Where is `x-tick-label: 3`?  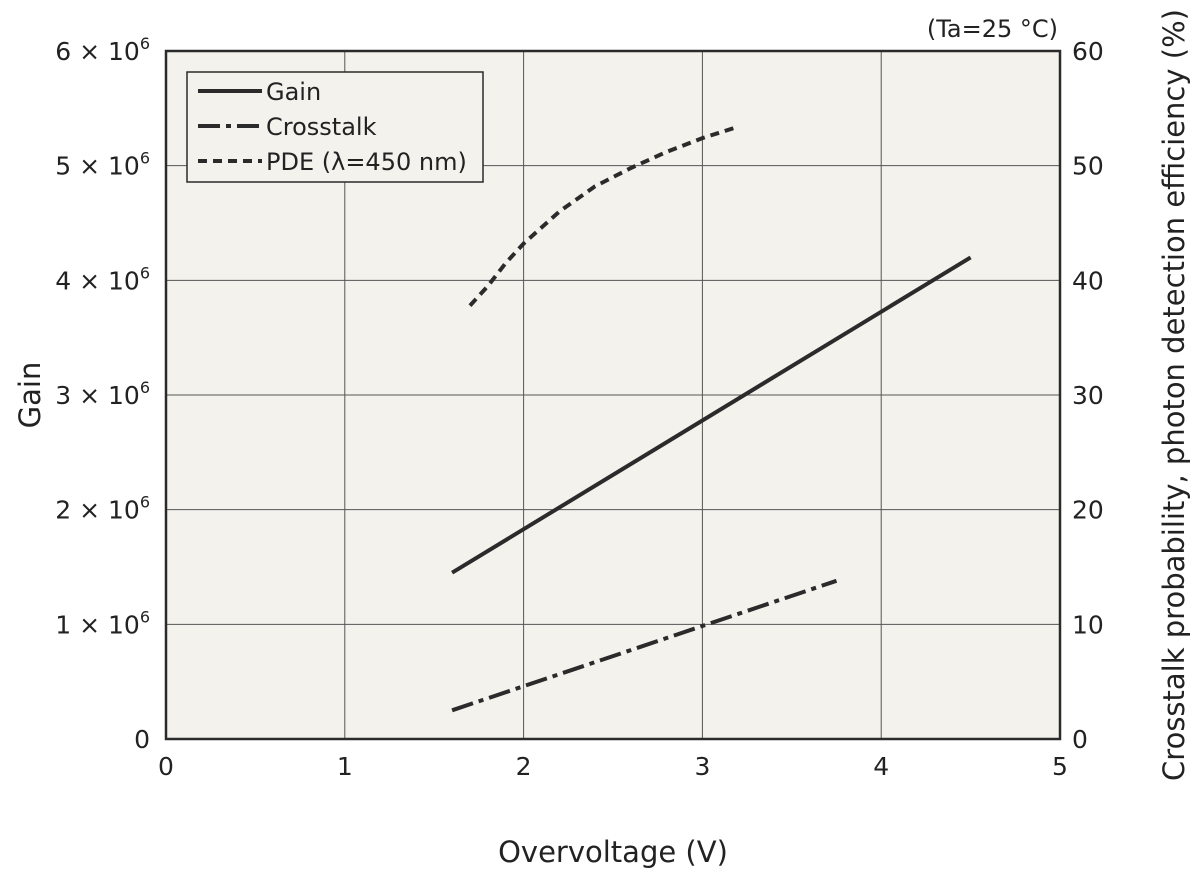
x-tick-label: 3 is located at coordinates (702, 766).